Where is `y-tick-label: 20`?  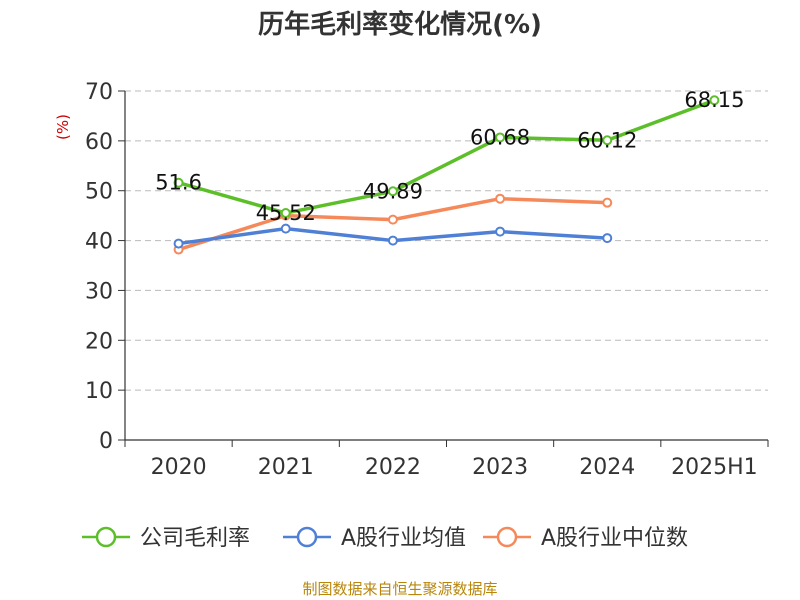
y-tick-label: 20 is located at coordinates (99, 341).